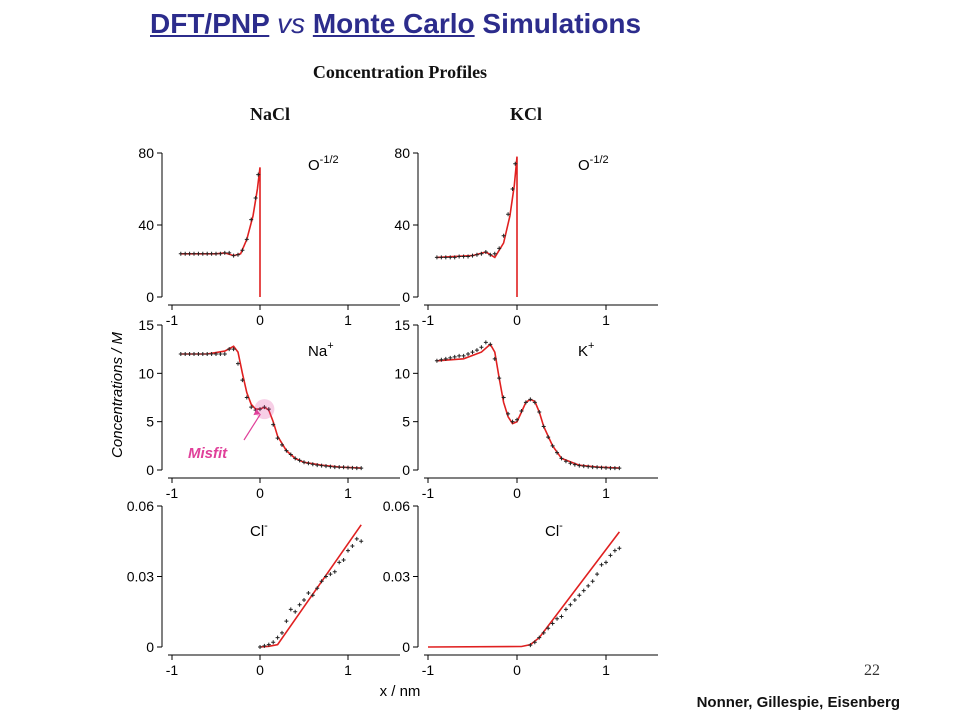 The width and height of the screenshot is (960, 720). What do you see at coordinates (329, 160) in the screenshot?
I see `species-label-superscript: -1/2` at bounding box center [329, 160].